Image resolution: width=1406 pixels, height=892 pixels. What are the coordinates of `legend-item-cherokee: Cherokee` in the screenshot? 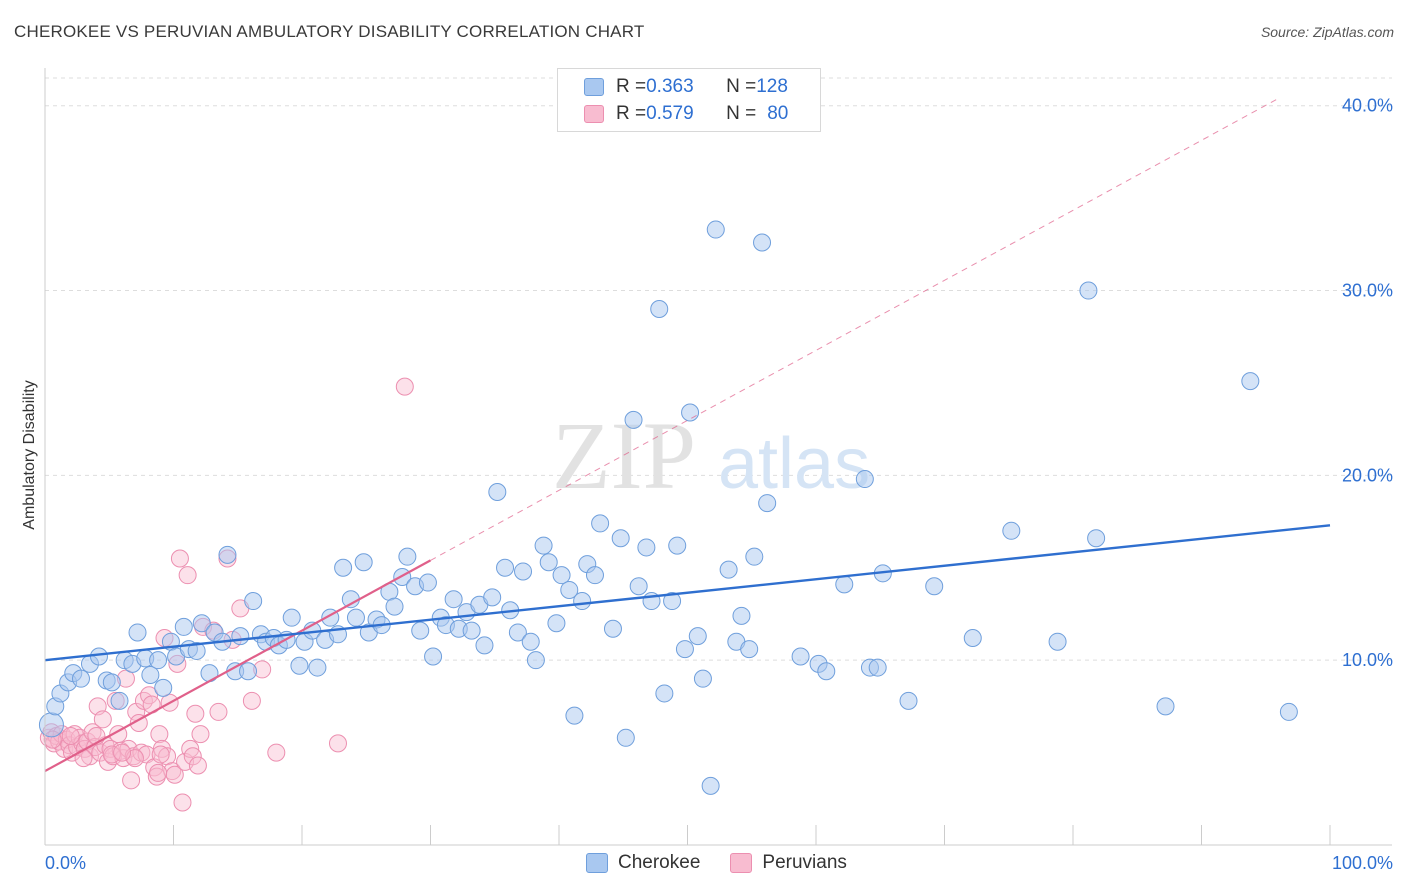 It's located at (643, 863).